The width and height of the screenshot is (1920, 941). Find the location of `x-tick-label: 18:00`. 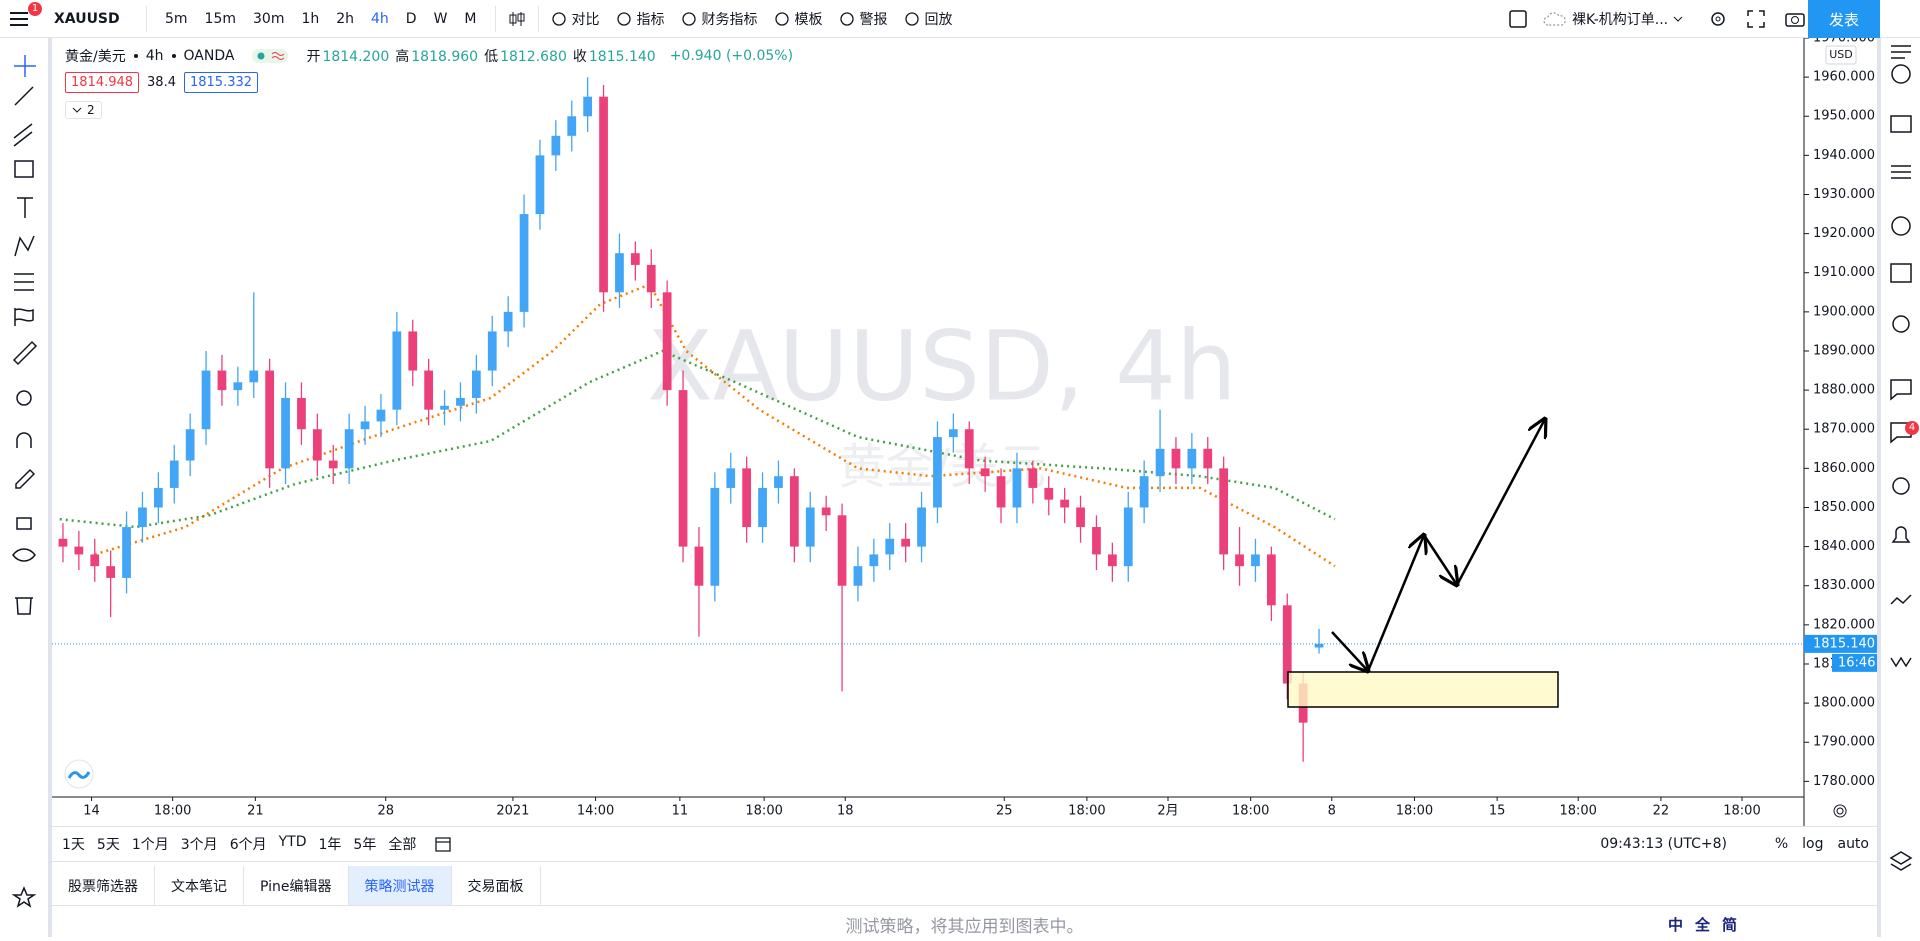

x-tick-label: 18:00 is located at coordinates (1086, 811).